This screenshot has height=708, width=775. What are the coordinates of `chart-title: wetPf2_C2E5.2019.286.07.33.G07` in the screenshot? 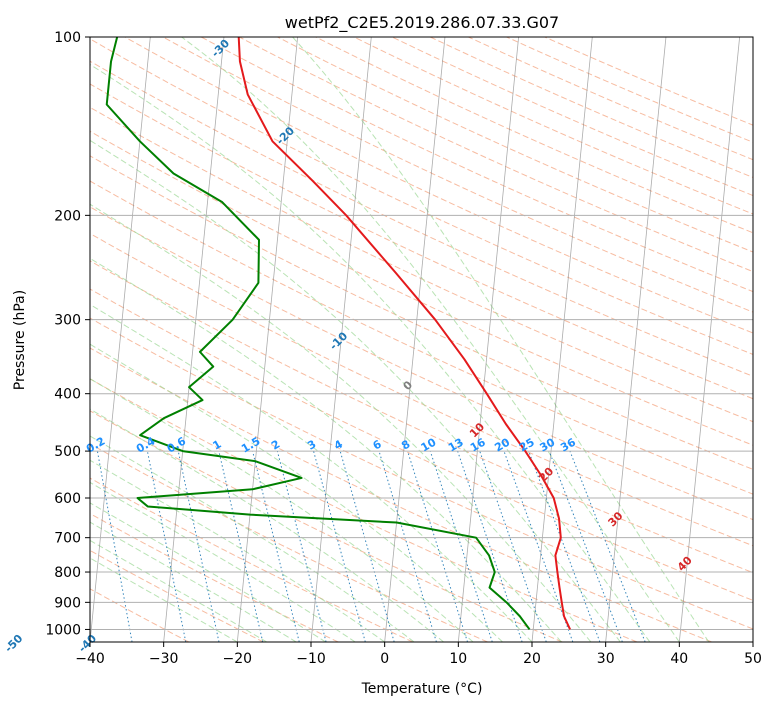 It's located at (422, 23).